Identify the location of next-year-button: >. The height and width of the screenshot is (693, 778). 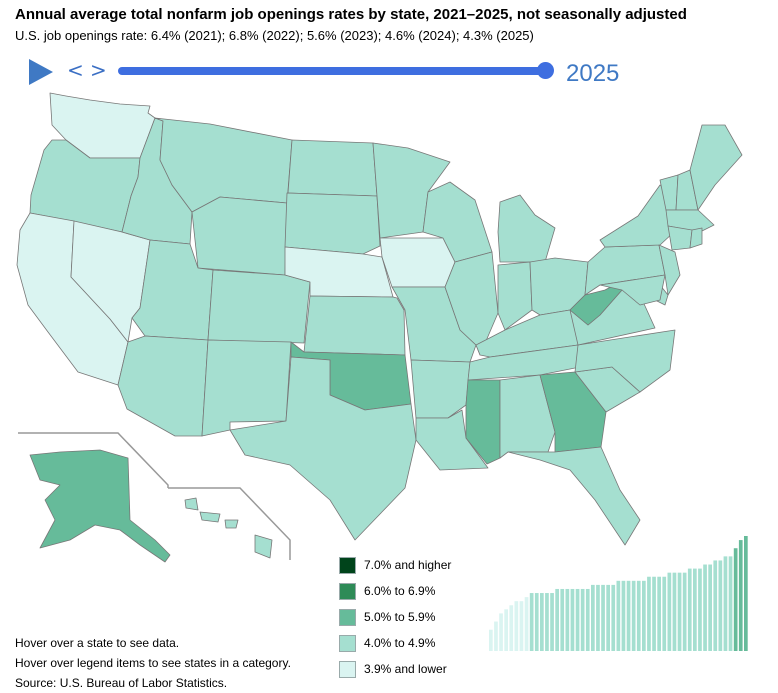
(98, 70).